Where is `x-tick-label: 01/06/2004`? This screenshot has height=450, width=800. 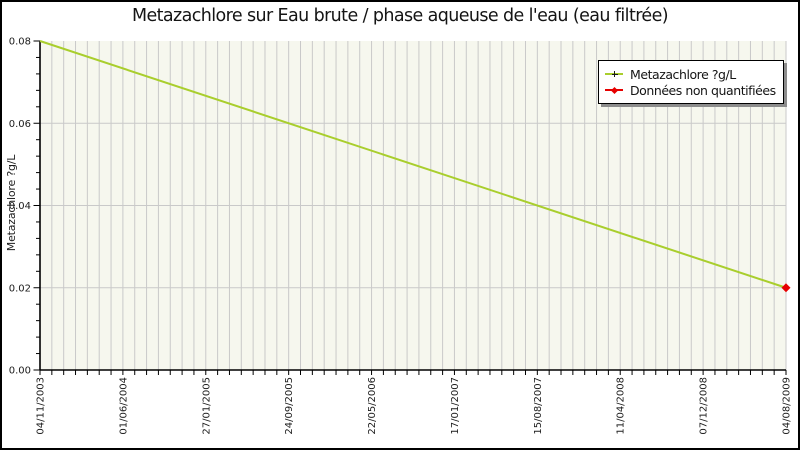
x-tick-label: 01/06/2004 is located at coordinates (123, 406).